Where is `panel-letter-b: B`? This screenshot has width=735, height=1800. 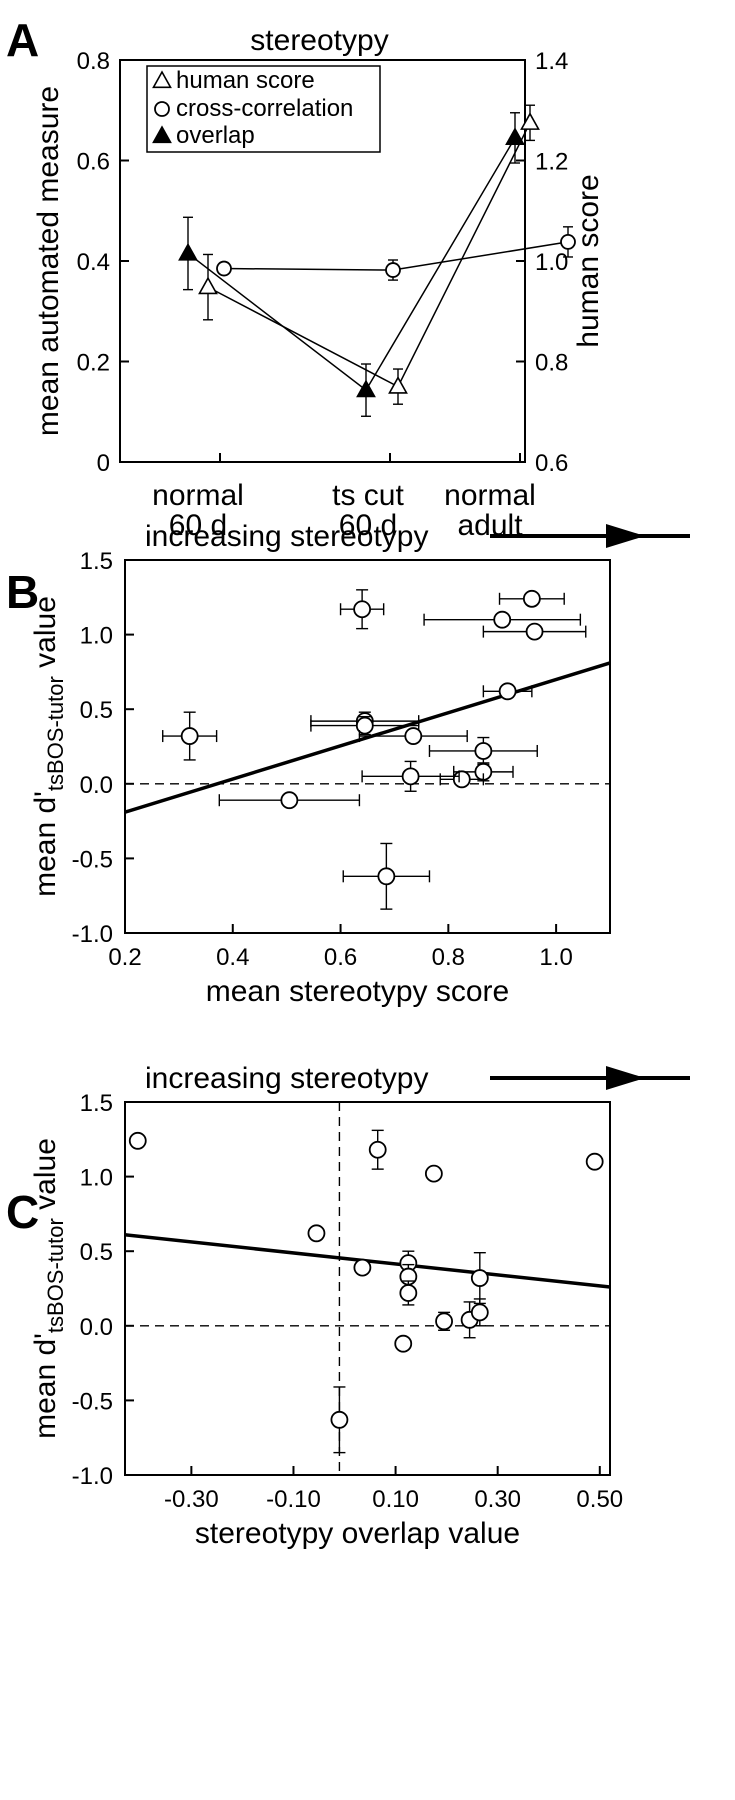 panel-letter-b: B is located at coordinates (22, 592).